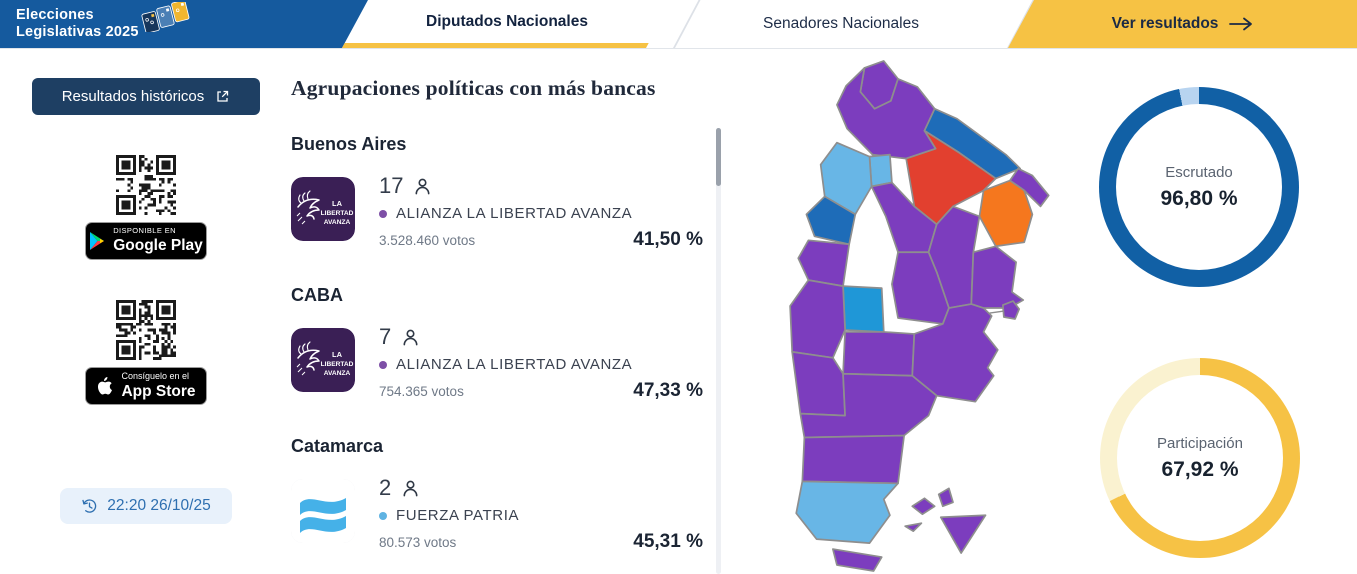 The width and height of the screenshot is (1357, 574). I want to click on seats-line: 17, so click(541, 186).